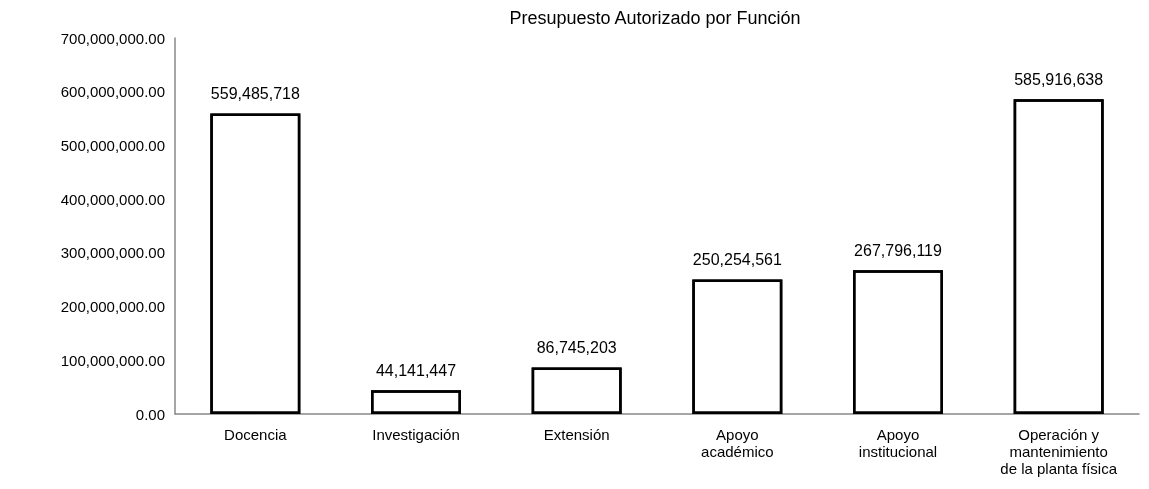 The image size is (1149, 489). What do you see at coordinates (1059, 79) in the screenshot?
I see `data-label: 585,916,638` at bounding box center [1059, 79].